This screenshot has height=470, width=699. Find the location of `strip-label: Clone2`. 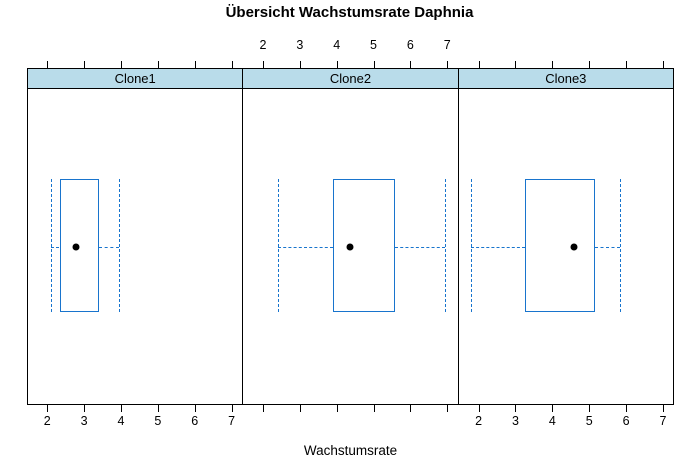

strip-label: Clone2 is located at coordinates (350, 78).